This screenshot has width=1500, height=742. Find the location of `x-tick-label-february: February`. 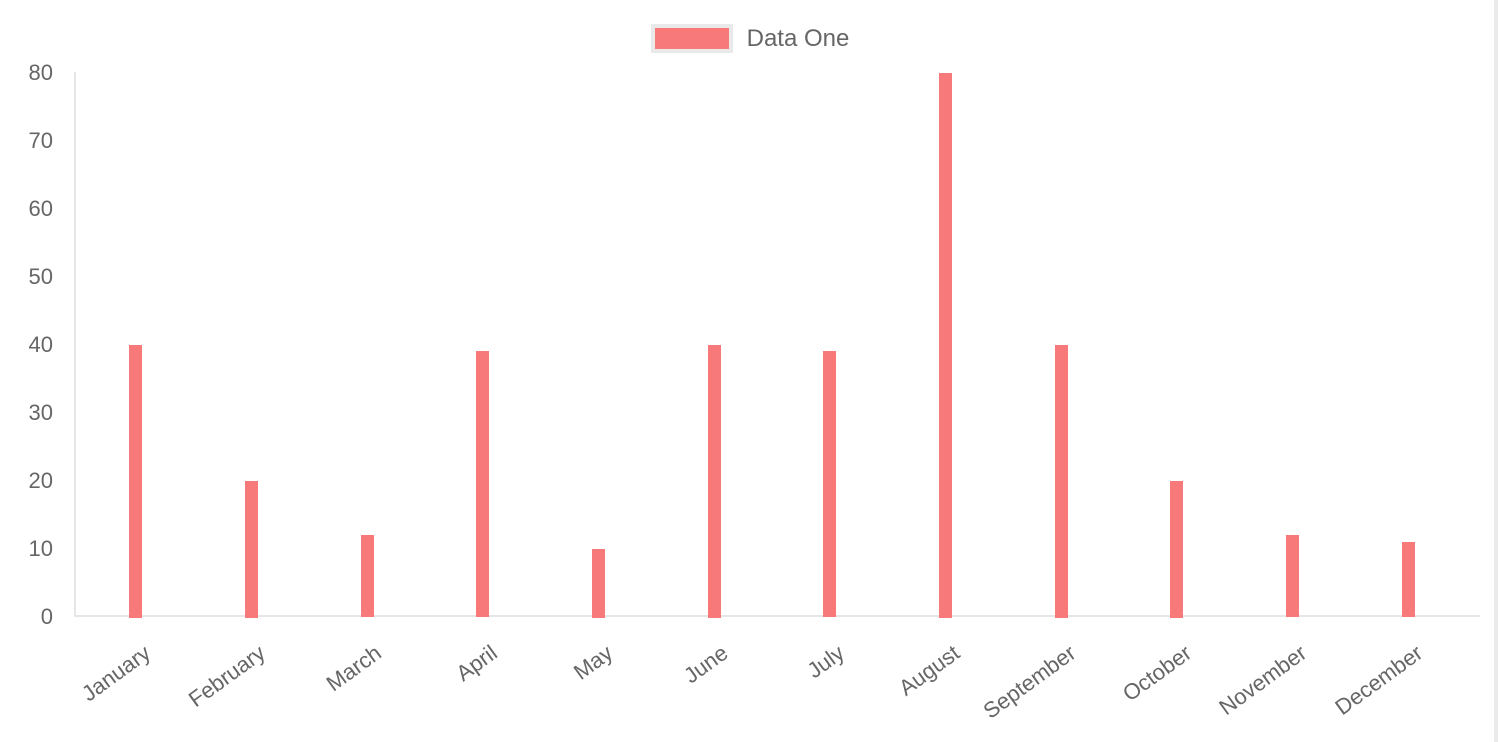

x-tick-label-february: February is located at coordinates (227, 676).